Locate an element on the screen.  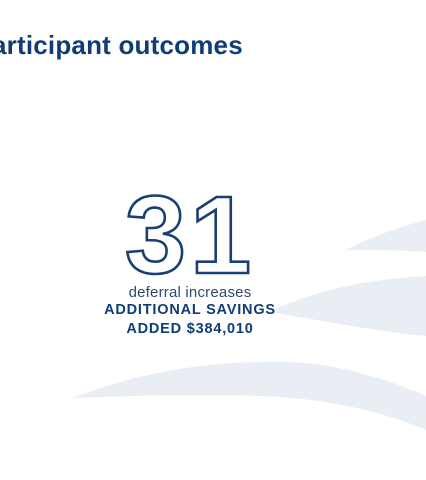
stat-number: 31 is located at coordinates (190, 230).